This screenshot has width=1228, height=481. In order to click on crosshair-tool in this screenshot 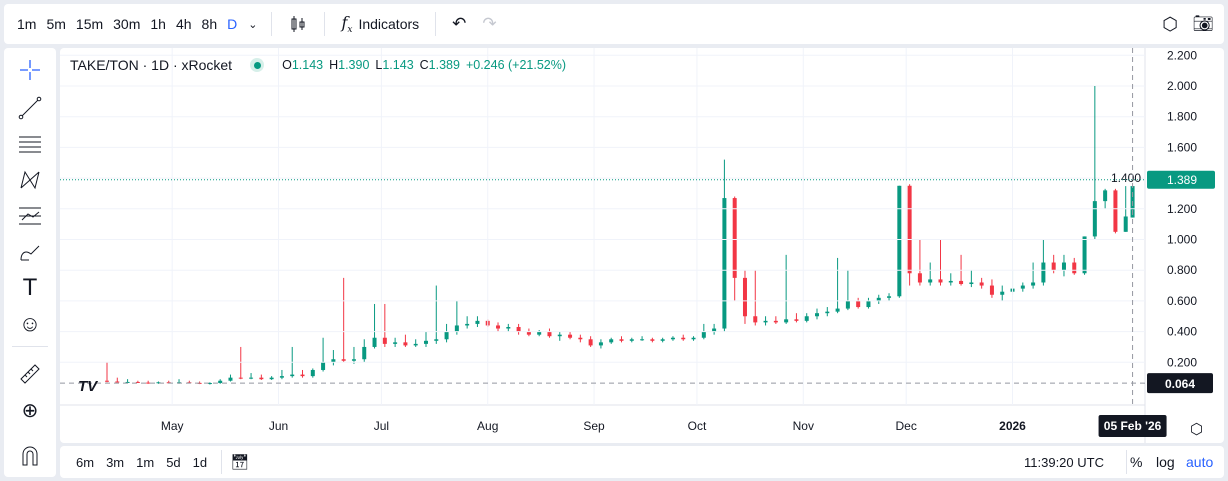, I will do `click(30, 70)`.